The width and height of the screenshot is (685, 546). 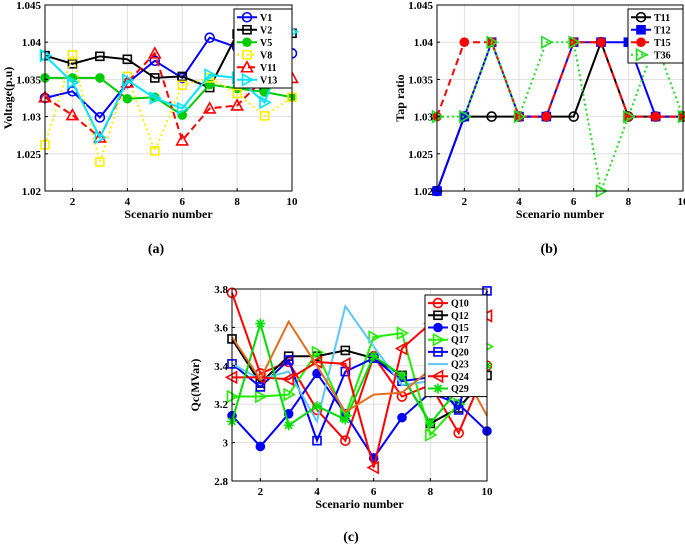 What do you see at coordinates (226, 444) in the screenshot?
I see `y-tick-label: 3` at bounding box center [226, 444].